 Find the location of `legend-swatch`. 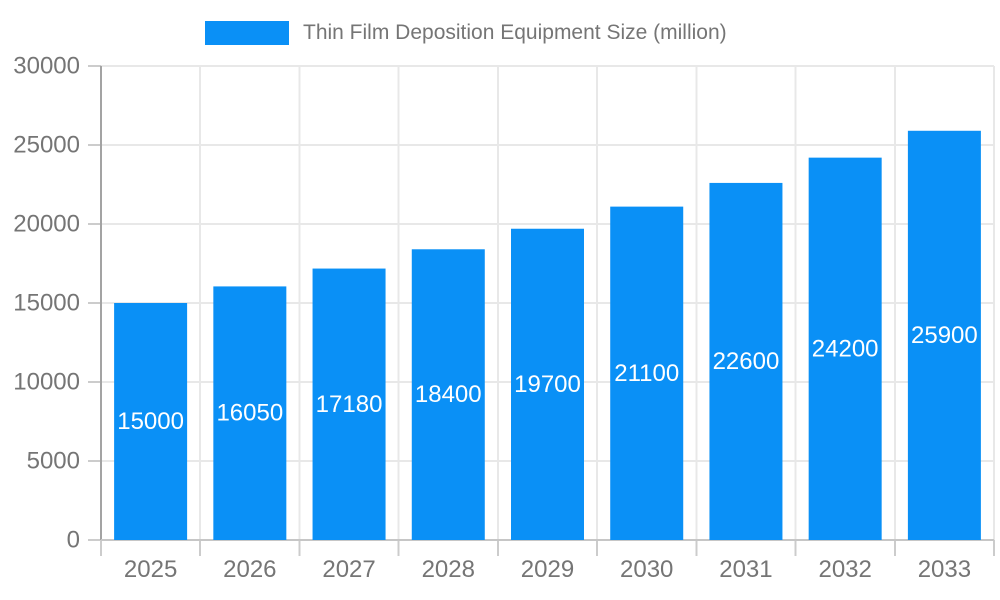

legend-swatch is located at coordinates (247, 33).